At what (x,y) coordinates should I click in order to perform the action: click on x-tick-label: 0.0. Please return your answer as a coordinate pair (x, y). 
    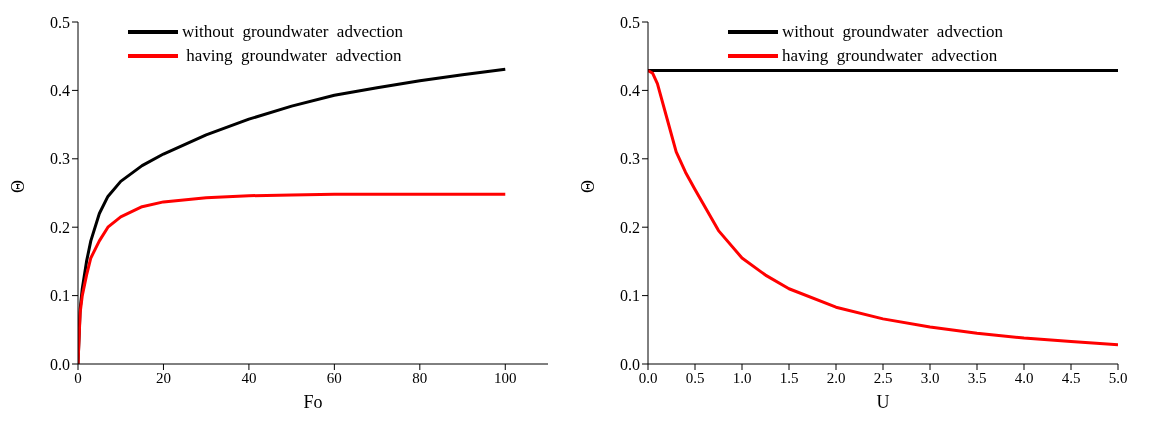
    Looking at the image, I should click on (648, 377).